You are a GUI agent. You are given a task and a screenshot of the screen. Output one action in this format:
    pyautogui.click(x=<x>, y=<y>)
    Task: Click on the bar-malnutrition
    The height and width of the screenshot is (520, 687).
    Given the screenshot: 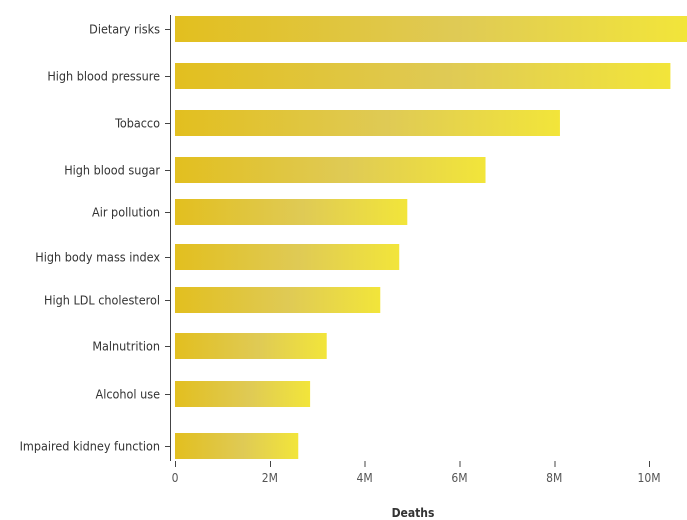 What is the action you would take?
    pyautogui.click(x=251, y=346)
    